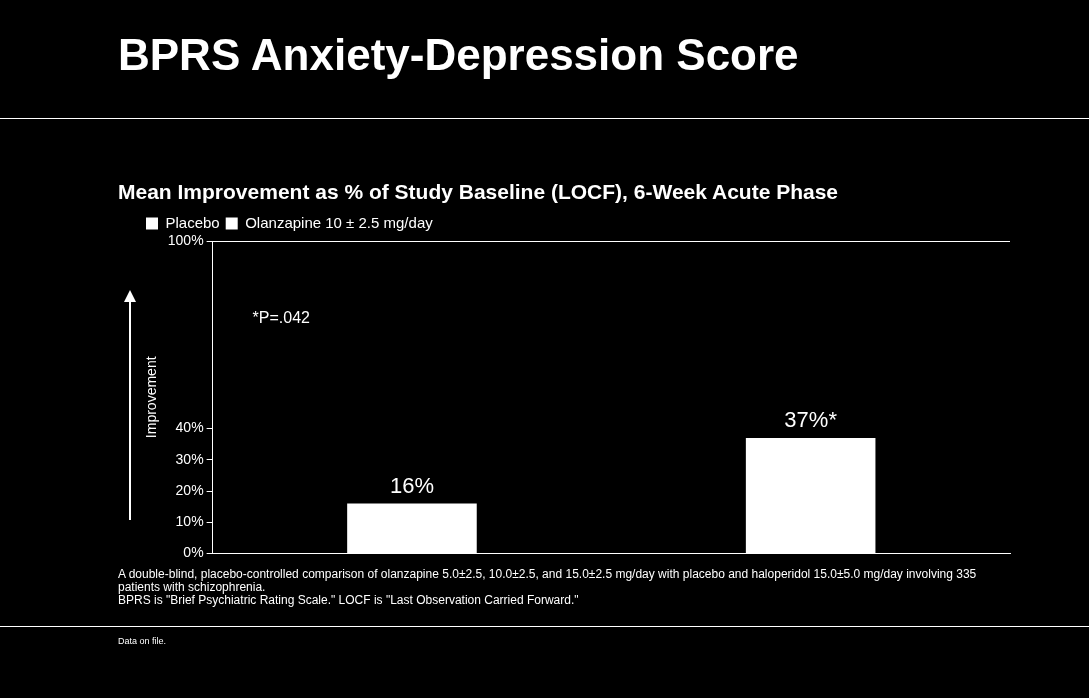 This screenshot has width=1089, height=698. Describe the element at coordinates (151, 397) in the screenshot. I see `y-axis-title: Improvement` at that location.